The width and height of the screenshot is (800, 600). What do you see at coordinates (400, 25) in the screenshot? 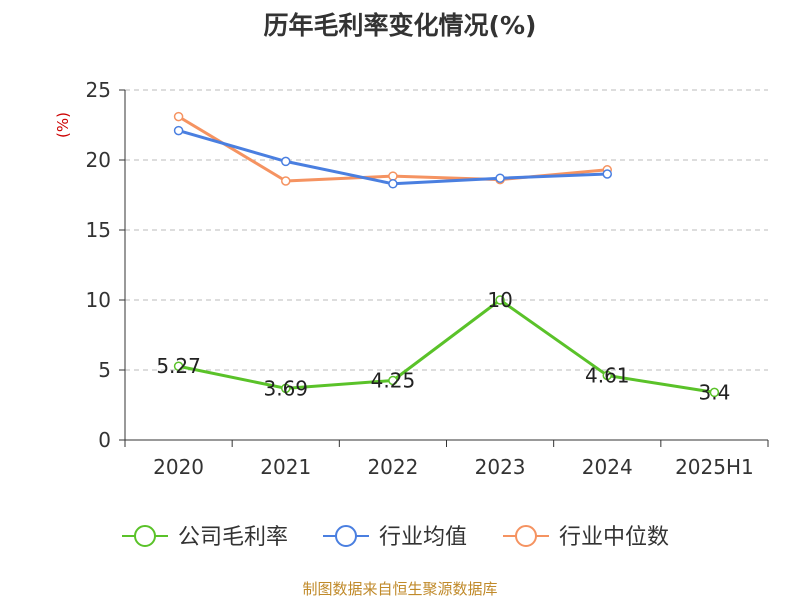
I see `chart-title: 历年毛利率变化情况(%)` at bounding box center [400, 25].